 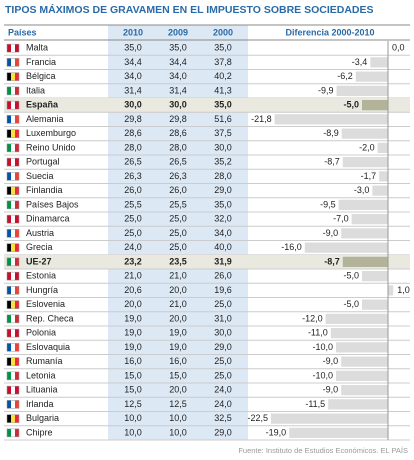 I want to click on cell: 26,3, so click(x=178, y=176).